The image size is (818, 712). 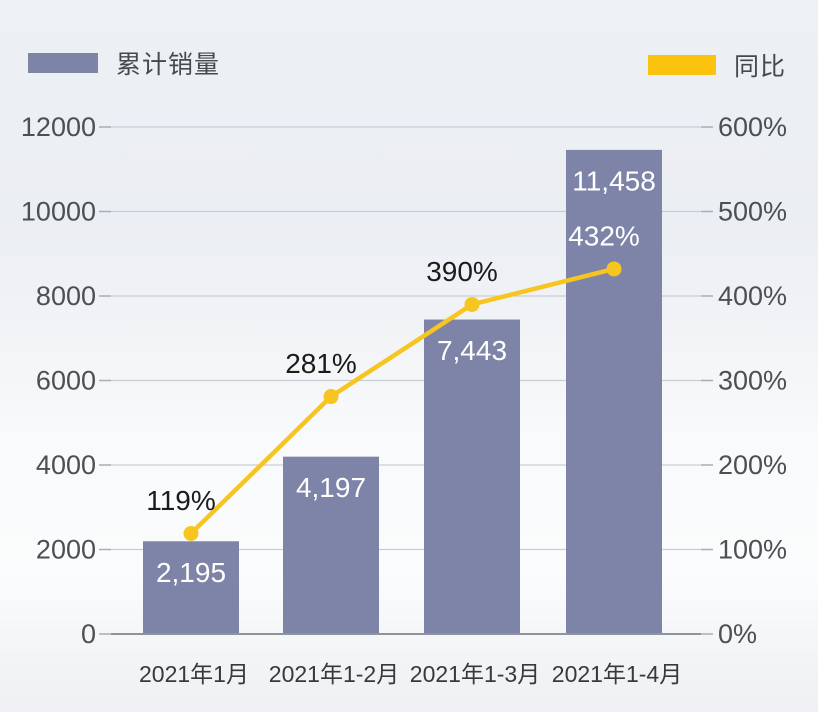 What do you see at coordinates (682, 65) in the screenshot?
I see `yoy-legend-swatch` at bounding box center [682, 65].